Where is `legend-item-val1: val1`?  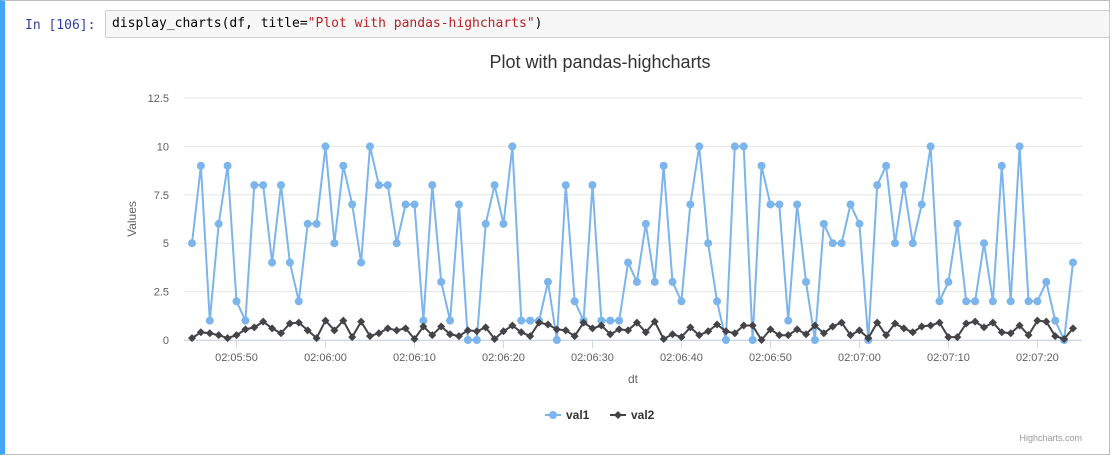
legend-item-val1: val1 is located at coordinates (567, 415).